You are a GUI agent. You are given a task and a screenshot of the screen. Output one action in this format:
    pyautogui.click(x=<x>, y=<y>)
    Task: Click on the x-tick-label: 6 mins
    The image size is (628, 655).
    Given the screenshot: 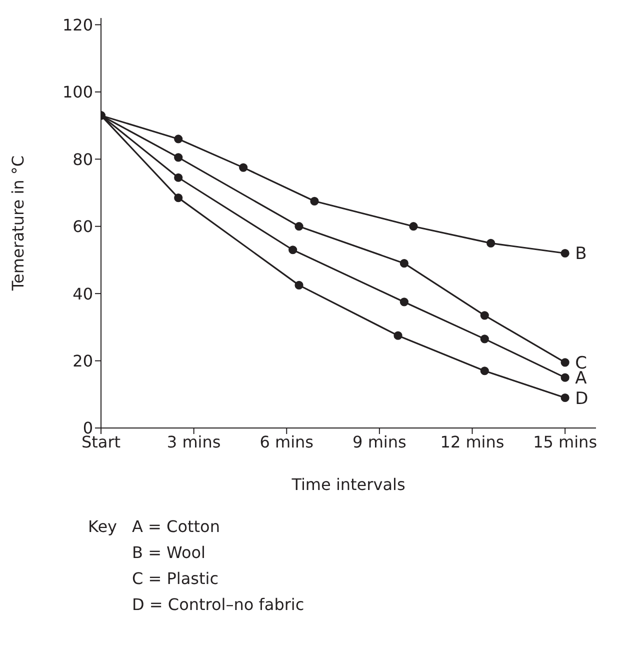 What is the action you would take?
    pyautogui.click(x=287, y=442)
    